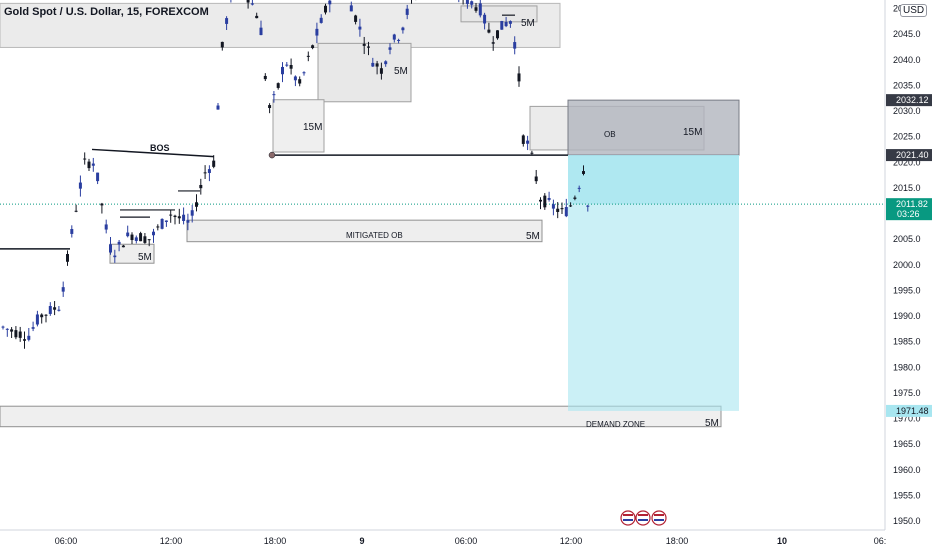  I want to click on currency-badge: USD, so click(914, 10).